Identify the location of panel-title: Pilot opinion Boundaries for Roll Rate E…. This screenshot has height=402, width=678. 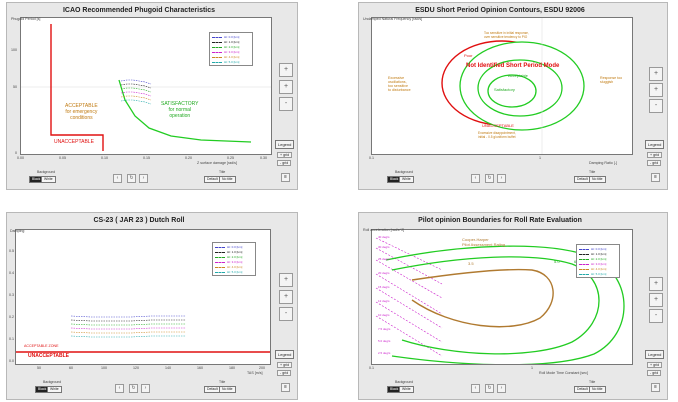
(500, 220).